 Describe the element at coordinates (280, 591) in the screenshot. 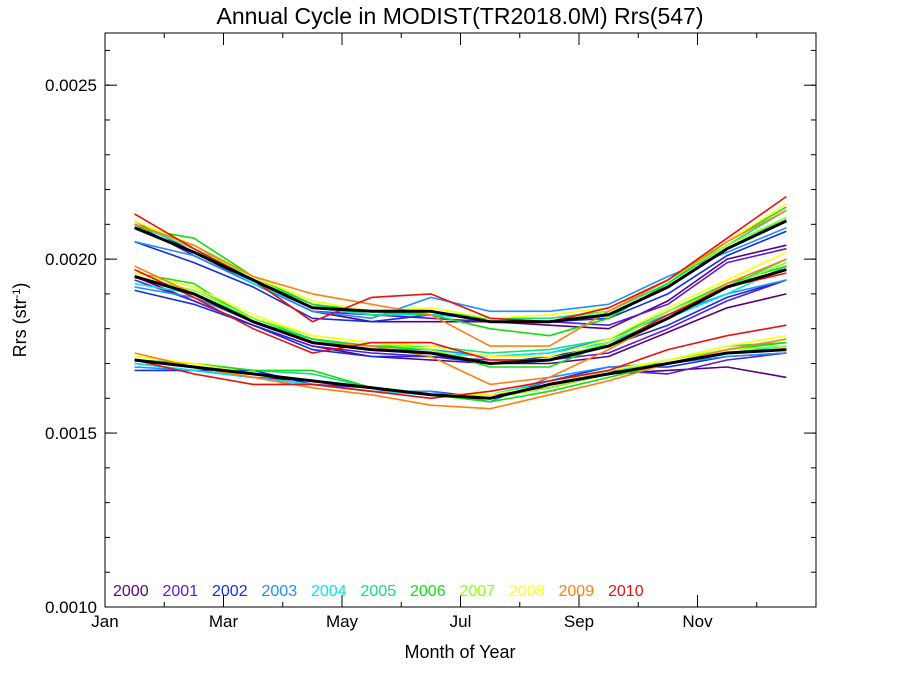

I see `legend-entry-2003: 2003` at that location.